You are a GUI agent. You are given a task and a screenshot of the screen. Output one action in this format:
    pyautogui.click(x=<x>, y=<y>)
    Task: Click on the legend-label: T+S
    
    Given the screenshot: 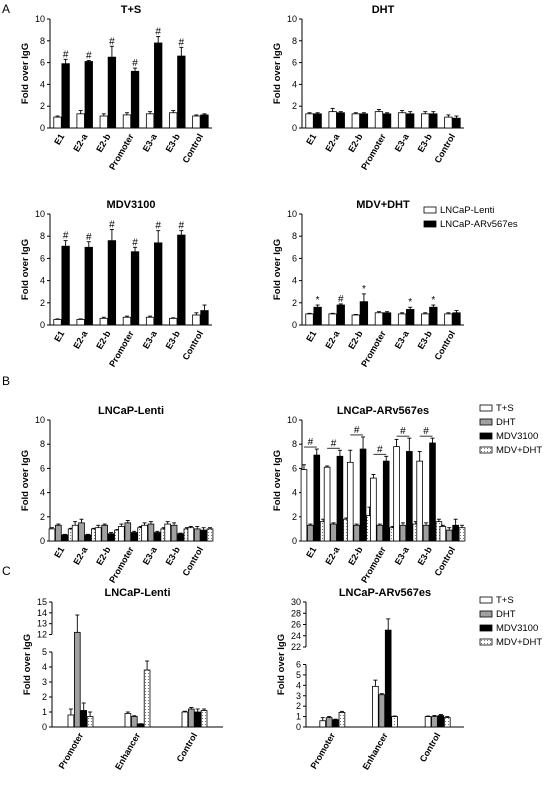 What is the action you would take?
    pyautogui.click(x=505, y=600)
    